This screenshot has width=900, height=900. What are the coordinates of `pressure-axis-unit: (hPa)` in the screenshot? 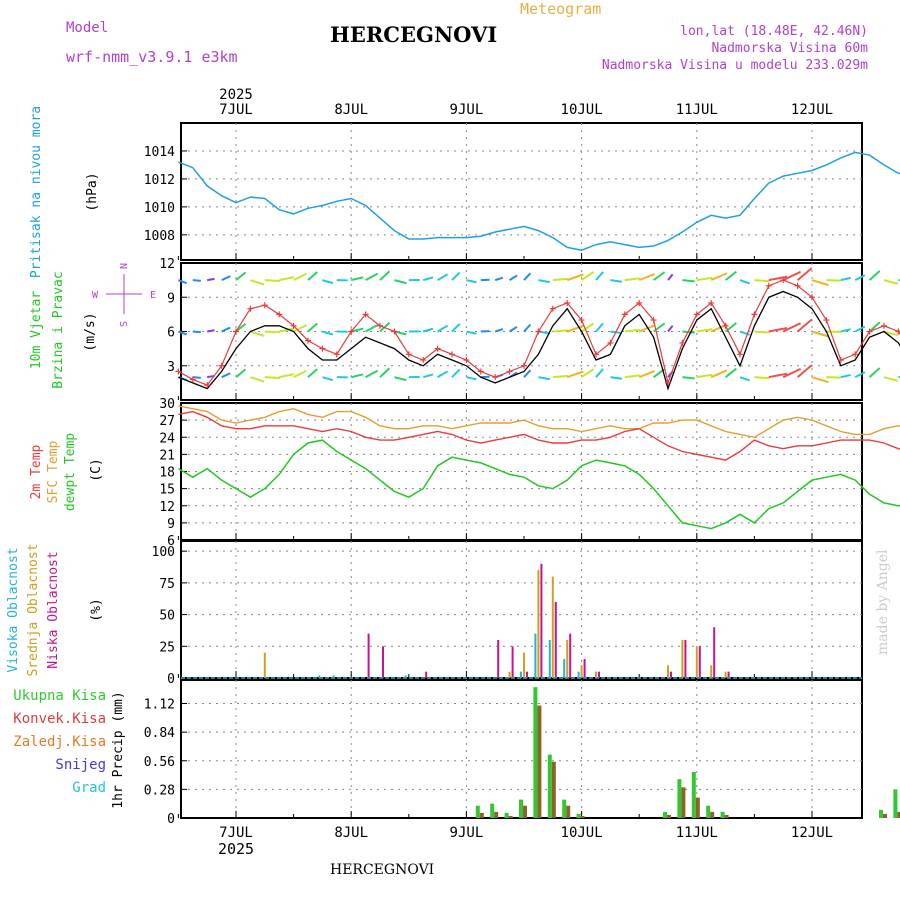 It's located at (92, 191).